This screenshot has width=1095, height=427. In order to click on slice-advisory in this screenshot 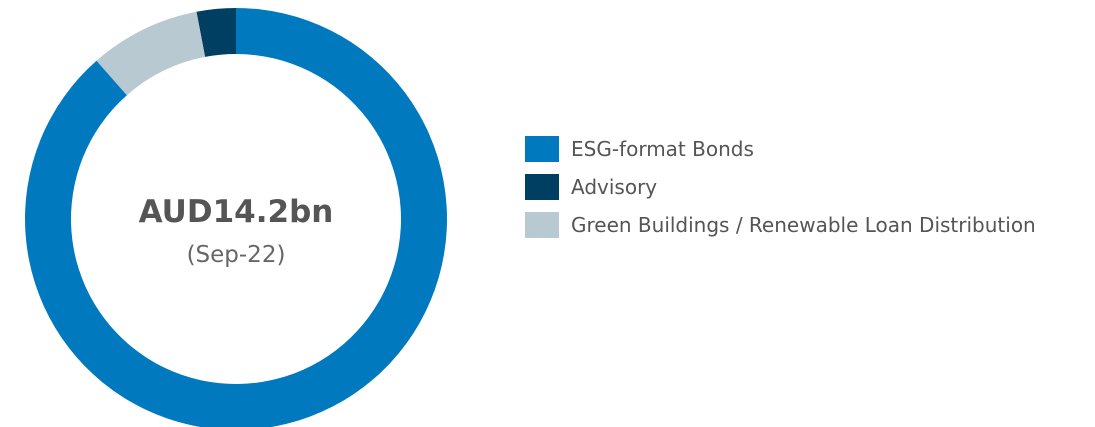, I will do `click(216, 32)`.